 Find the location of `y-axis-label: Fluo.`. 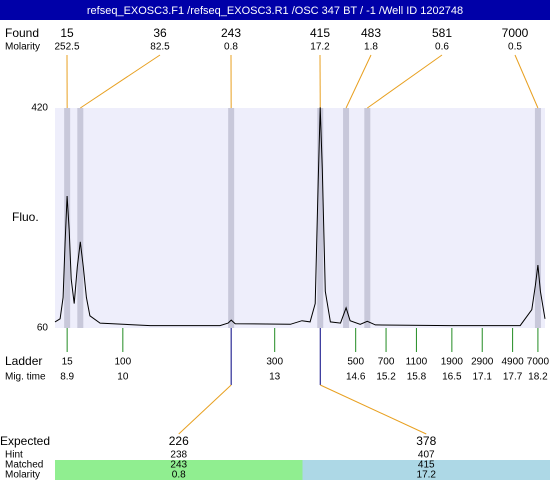

y-axis-label: Fluo. is located at coordinates (25, 217).